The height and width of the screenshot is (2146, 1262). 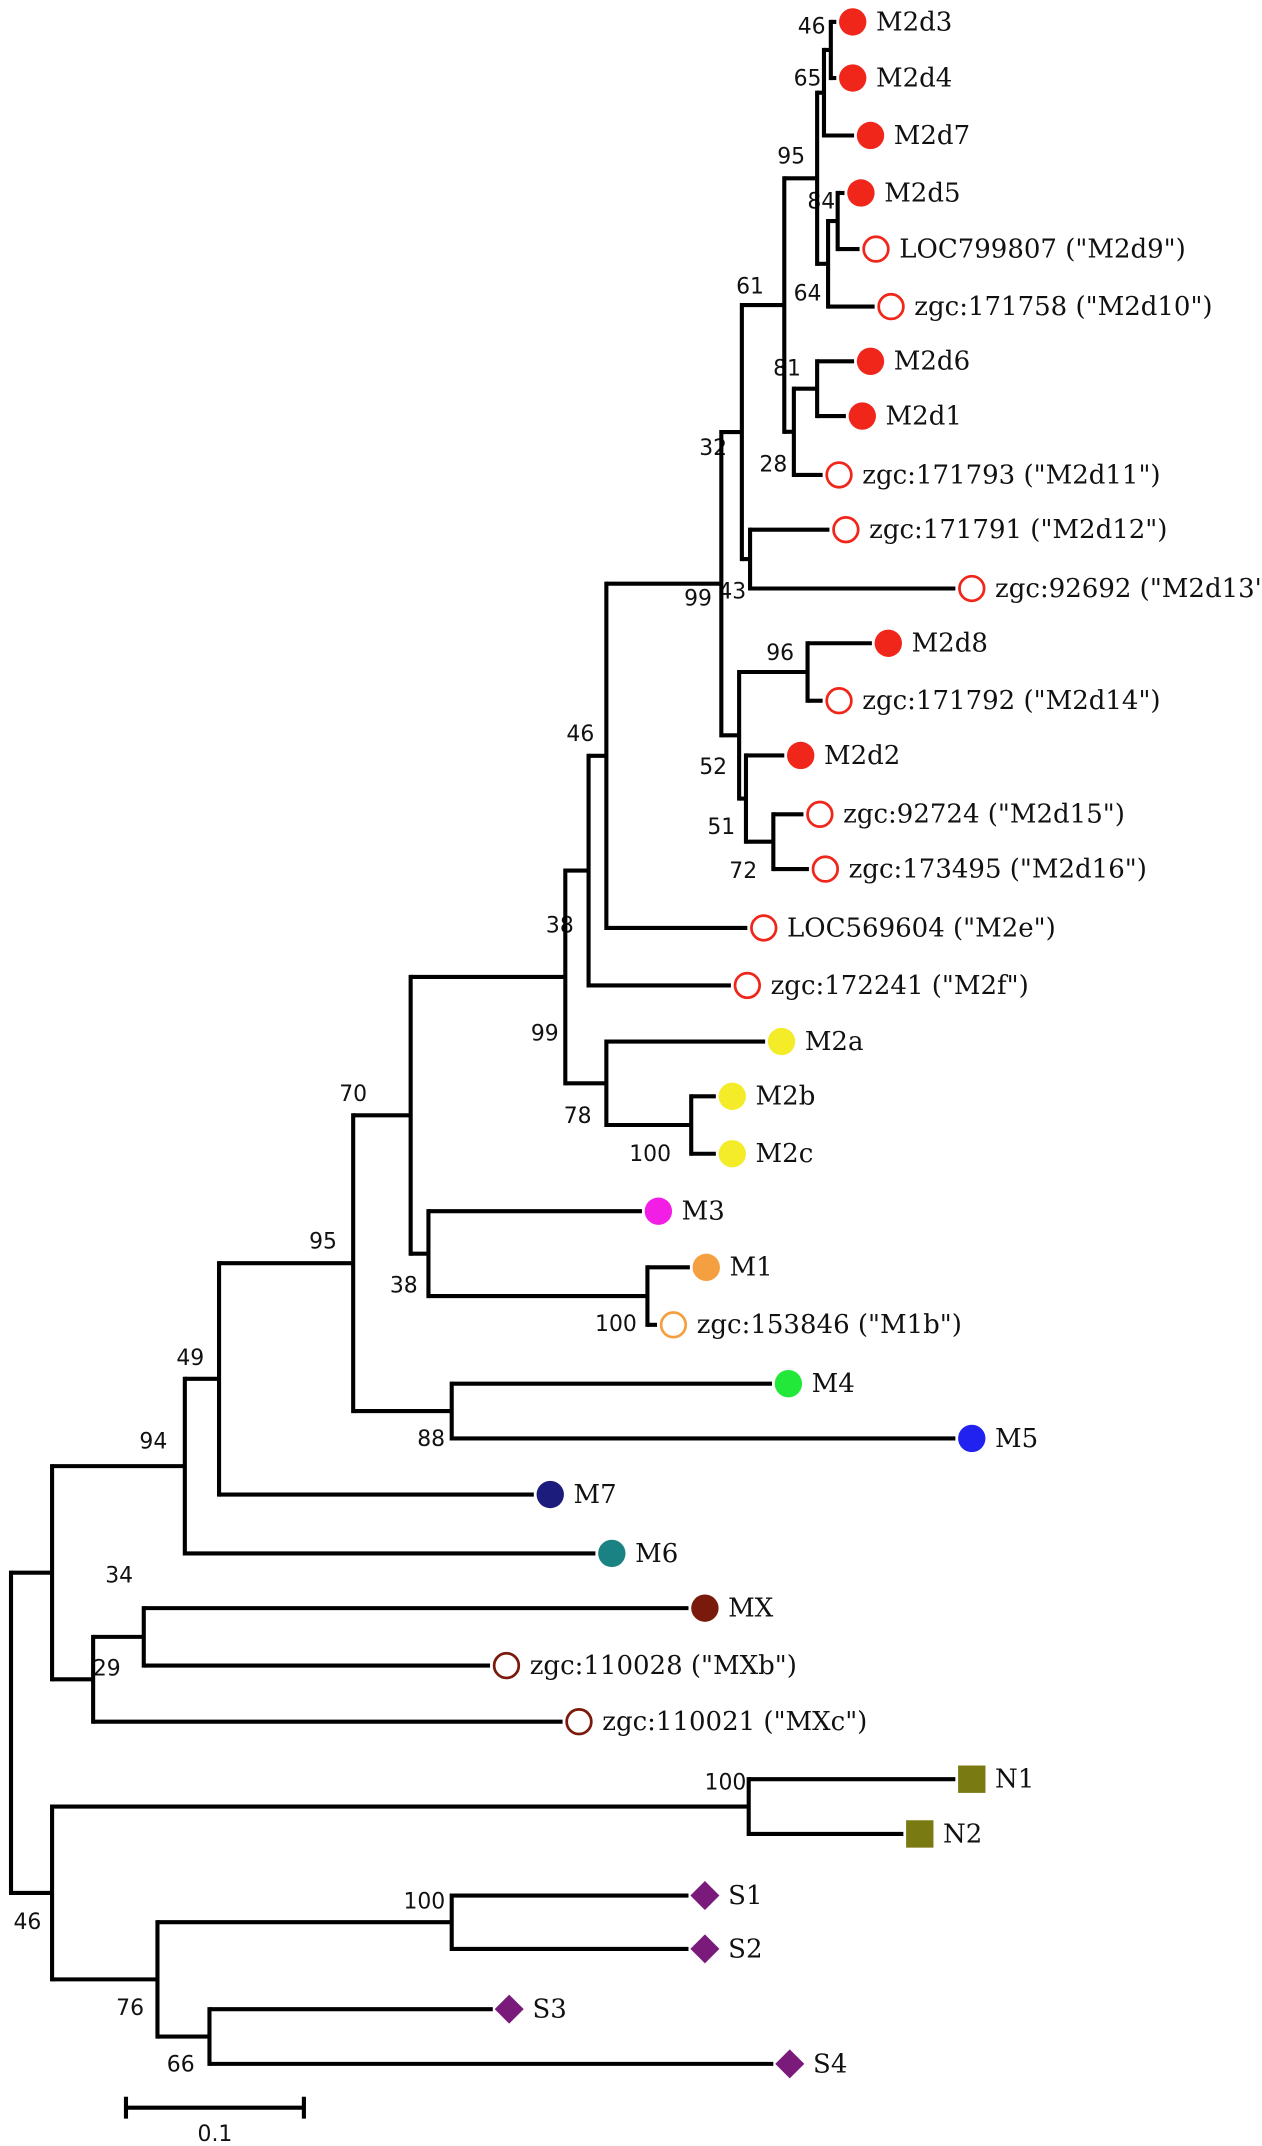 What do you see at coordinates (829, 1325) in the screenshot?
I see `leaf-label: zgc:153846 ("M1b")` at bounding box center [829, 1325].